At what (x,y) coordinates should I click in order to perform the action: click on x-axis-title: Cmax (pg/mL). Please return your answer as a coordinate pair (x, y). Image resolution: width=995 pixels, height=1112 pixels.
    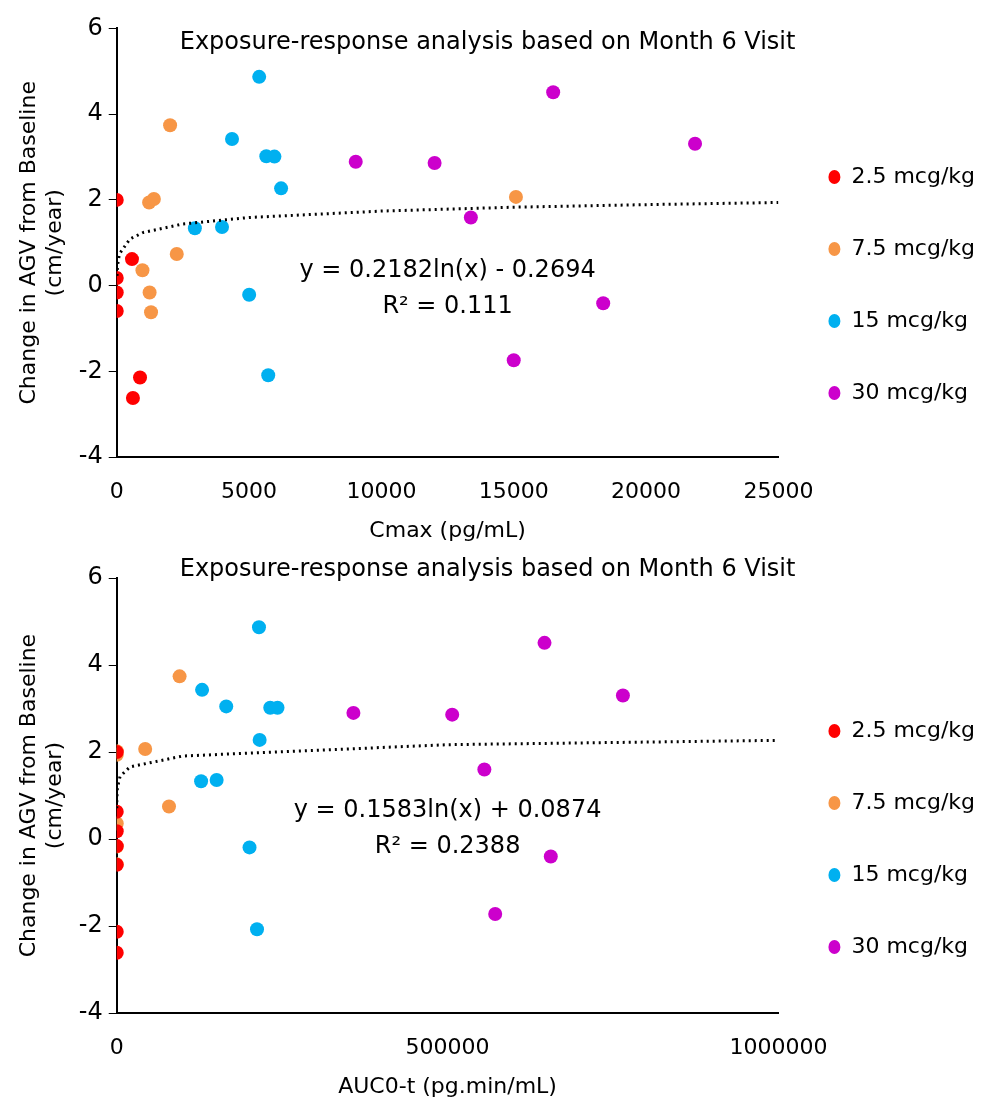
    Looking at the image, I should click on (447, 529).